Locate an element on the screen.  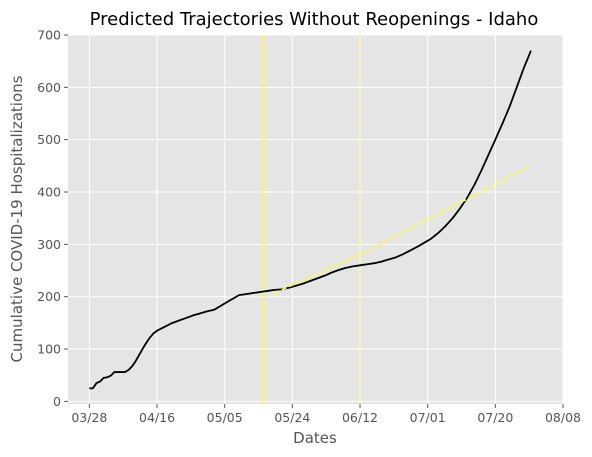
y-tick-label: 200 is located at coordinates (49, 296).